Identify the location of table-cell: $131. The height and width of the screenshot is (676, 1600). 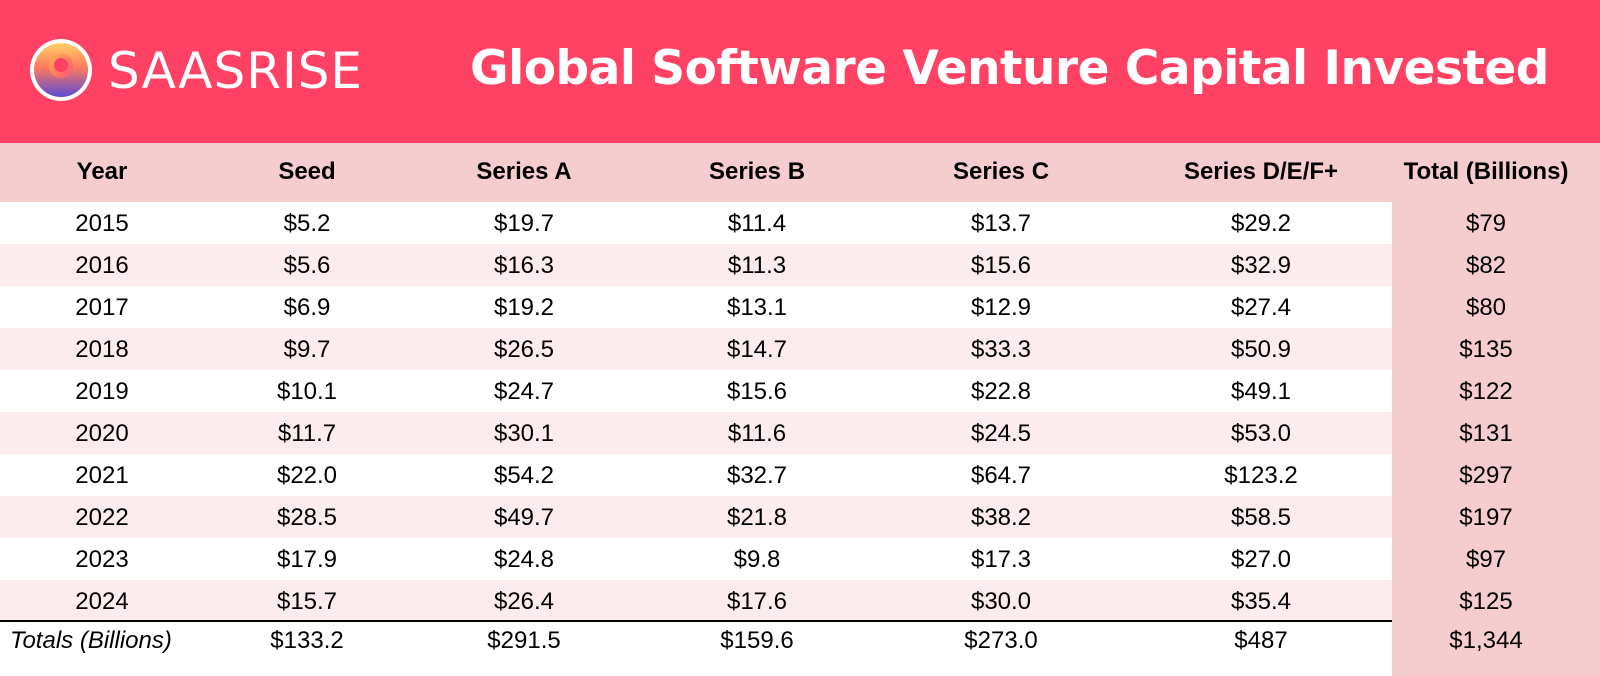
(1486, 433).